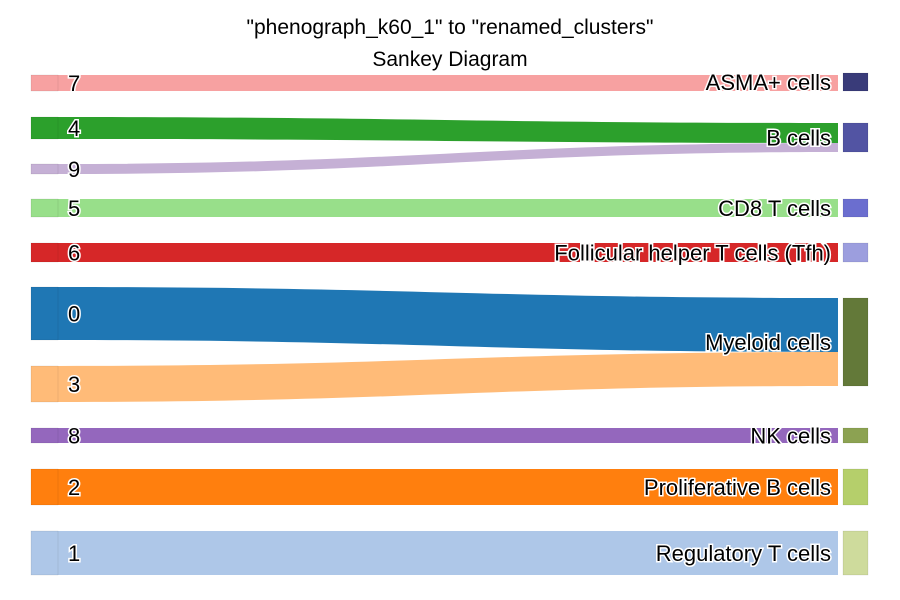 Image resolution: width=900 pixels, height=600 pixels. I want to click on flow-0-to-myeloid-cells, so click(448, 319).